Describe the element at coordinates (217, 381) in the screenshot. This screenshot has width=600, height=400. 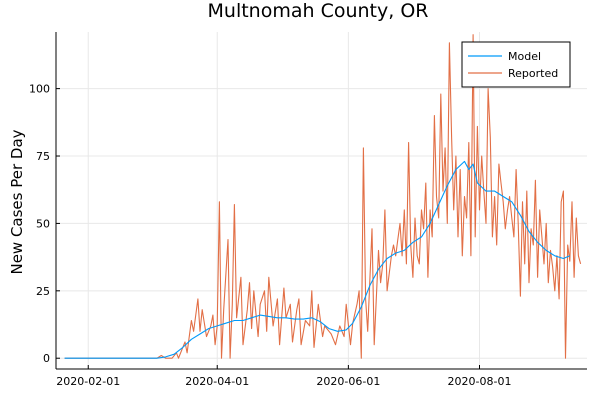
I see `x-tick-label: 2020-04-01` at that location.